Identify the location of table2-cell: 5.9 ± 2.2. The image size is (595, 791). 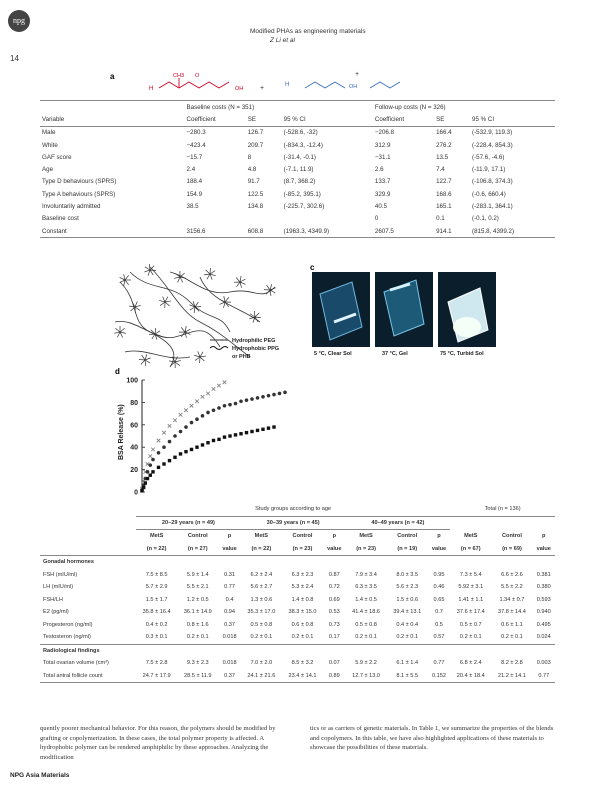
(366, 663).